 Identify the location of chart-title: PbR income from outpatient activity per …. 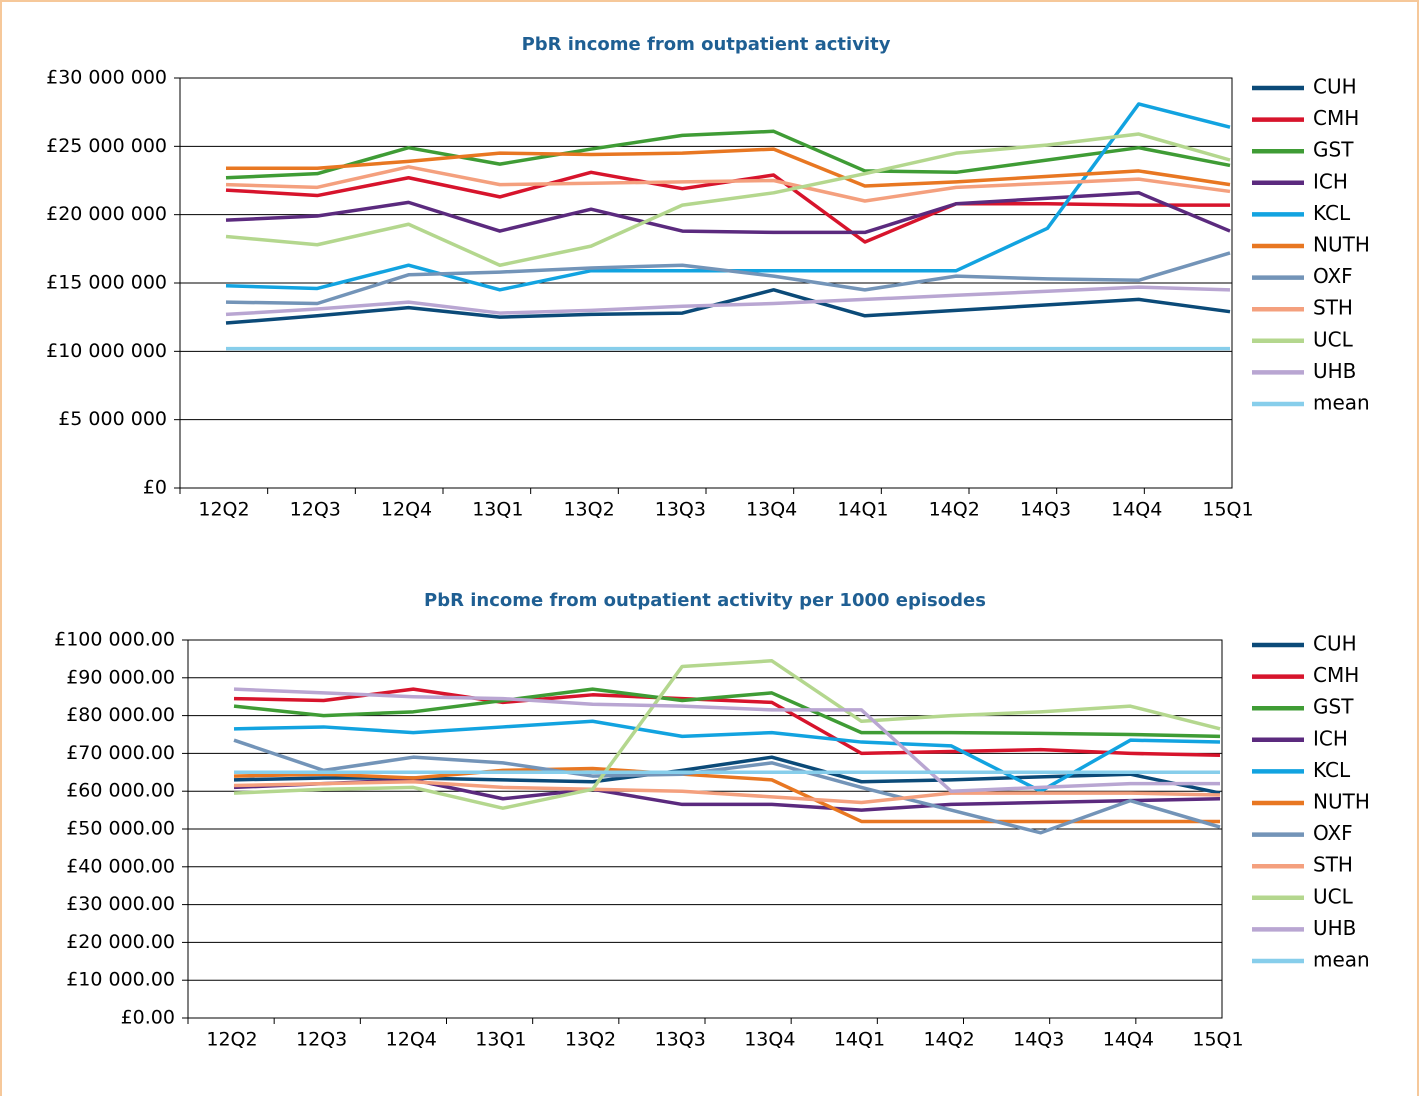
(705, 600).